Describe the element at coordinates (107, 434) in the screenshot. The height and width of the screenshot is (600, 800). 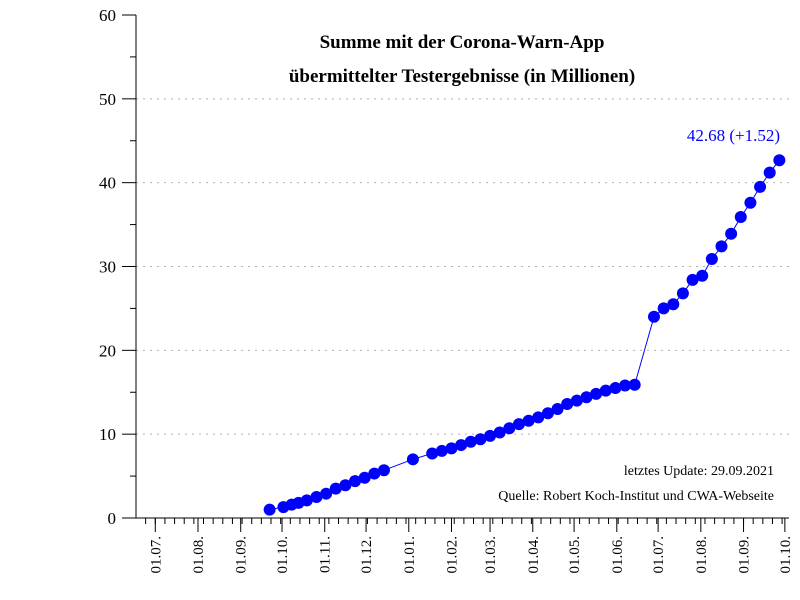
I see `y-tick-label: 10` at that location.